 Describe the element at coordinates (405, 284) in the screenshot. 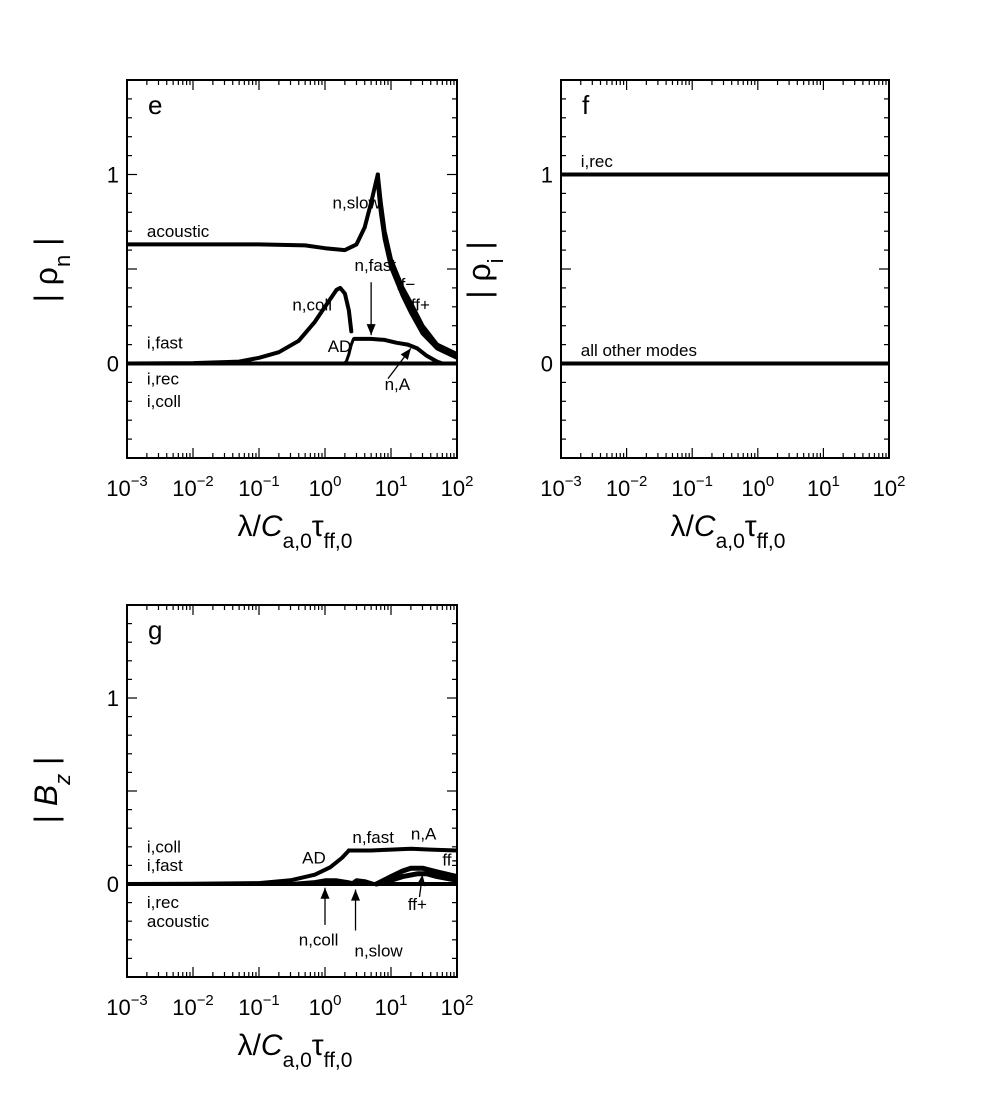

I see `annotation-label: ff−` at that location.